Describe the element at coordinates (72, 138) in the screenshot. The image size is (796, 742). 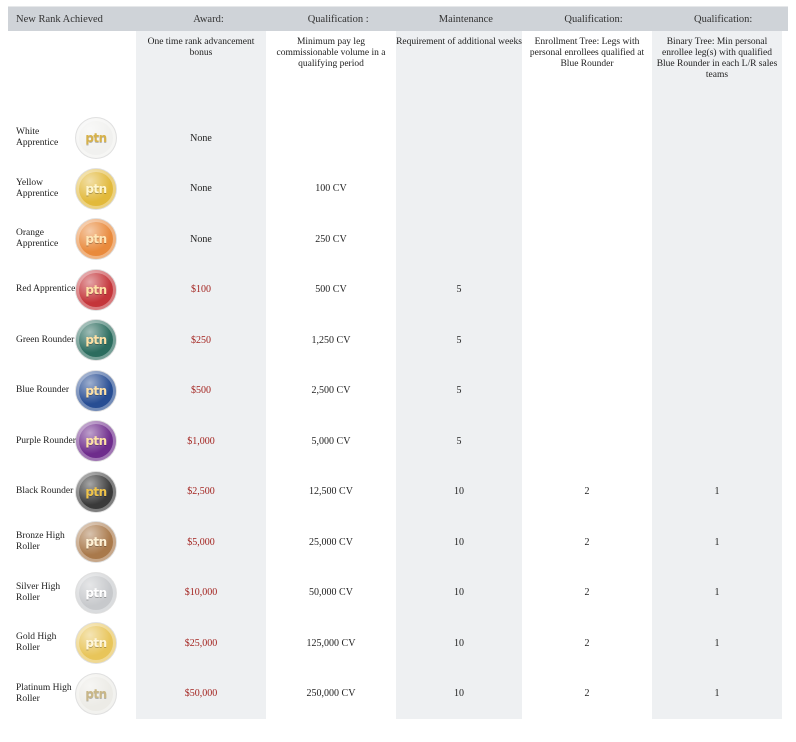
I see `rank-row-0: White Apprentice ptn` at that location.